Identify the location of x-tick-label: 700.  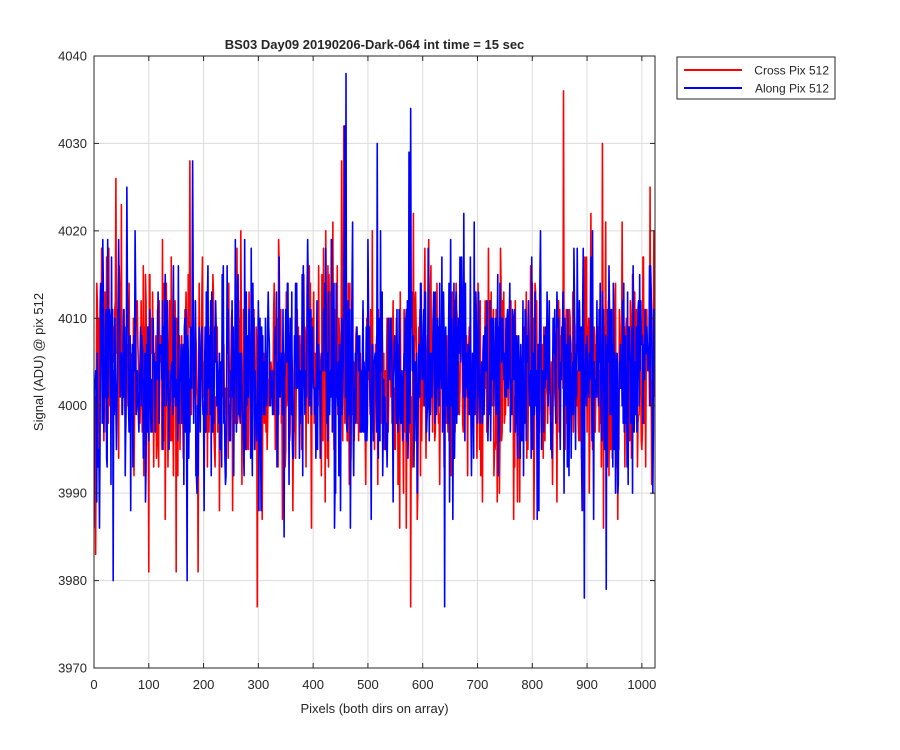
(478, 684).